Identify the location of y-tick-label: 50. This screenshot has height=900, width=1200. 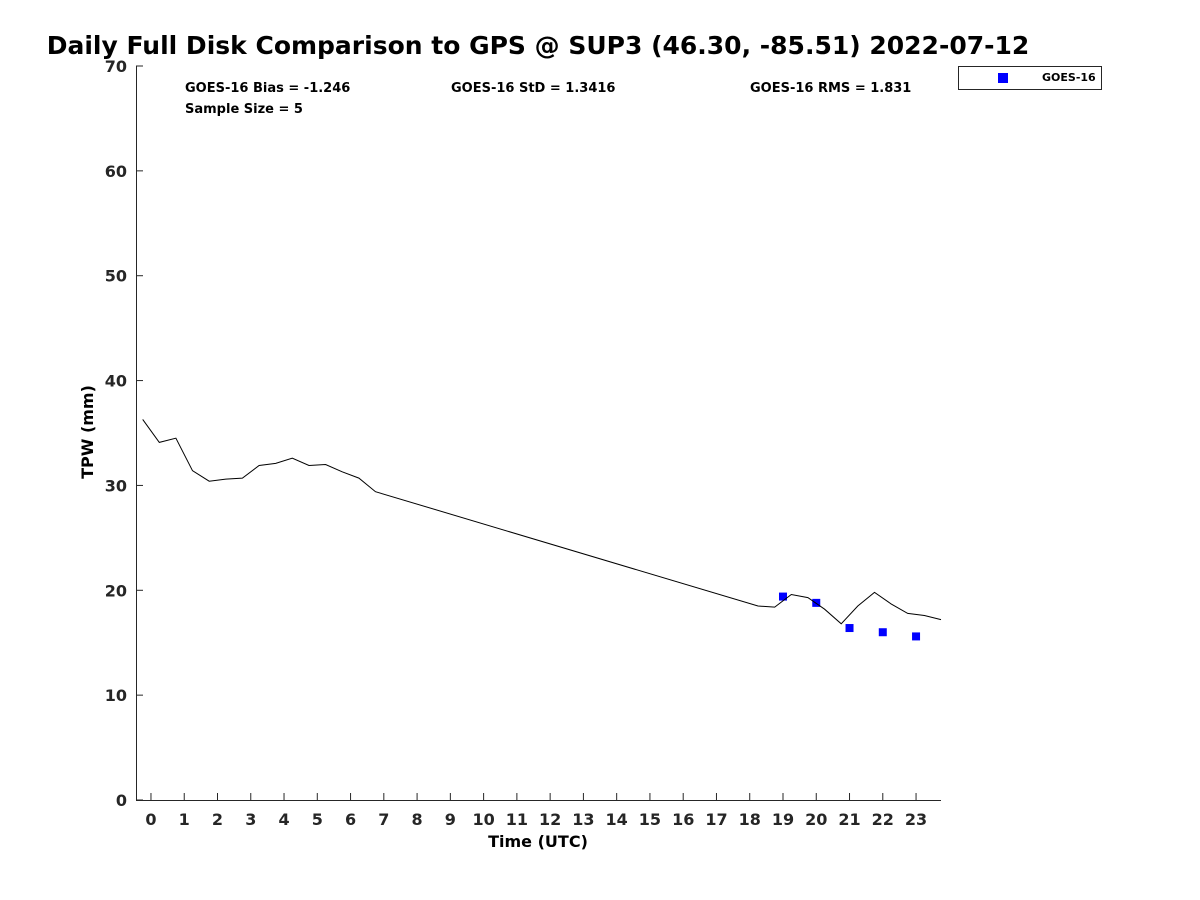
(116, 276).